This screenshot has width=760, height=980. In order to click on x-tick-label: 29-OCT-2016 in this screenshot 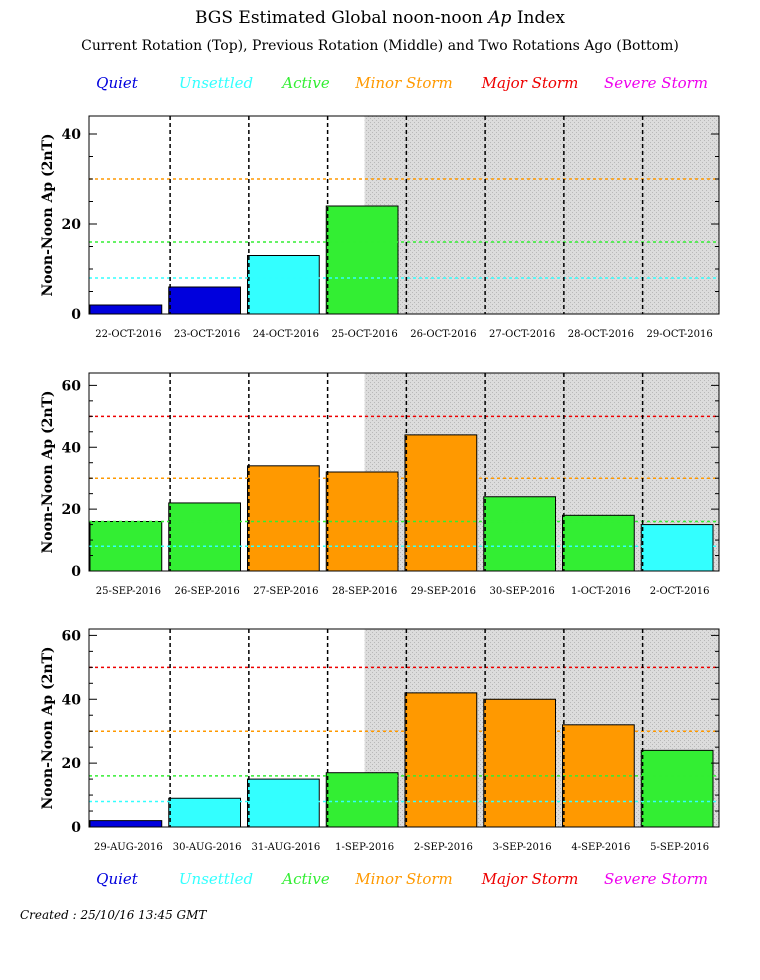, I will do `click(680, 334)`.